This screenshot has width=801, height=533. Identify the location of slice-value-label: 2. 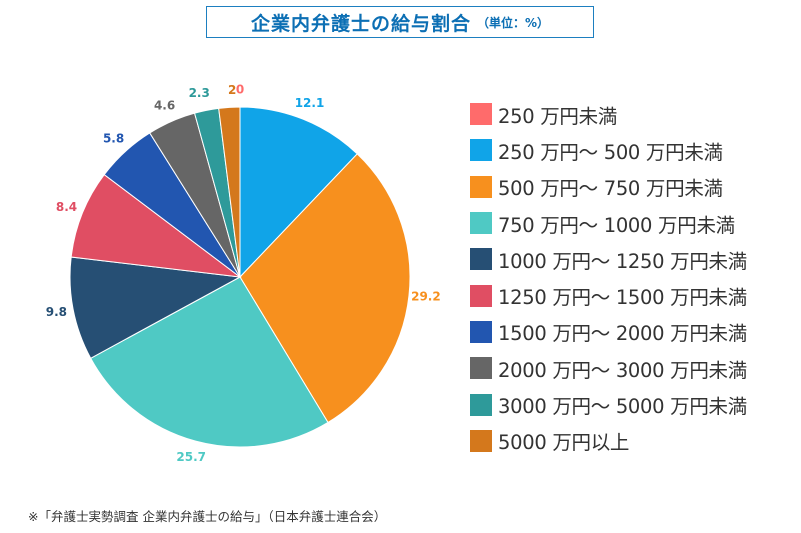
(232, 90).